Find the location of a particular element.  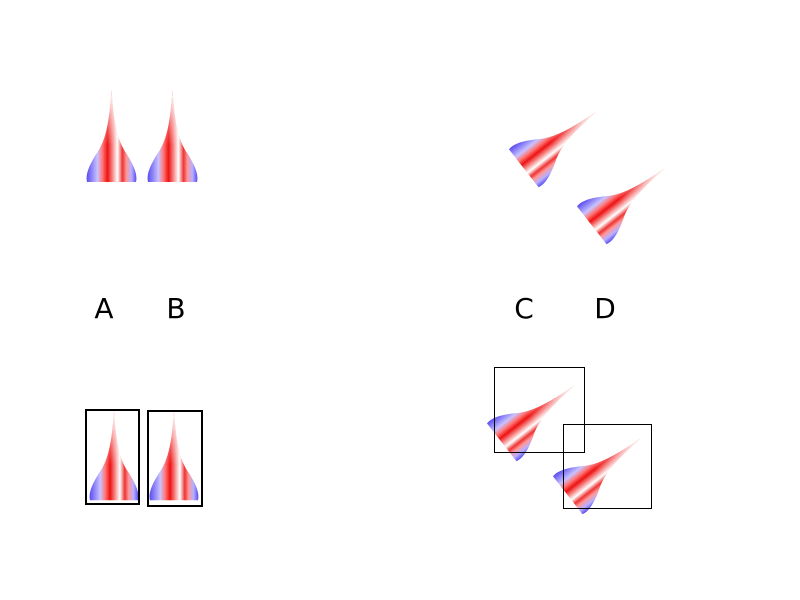

bbox-b is located at coordinates (175, 458).